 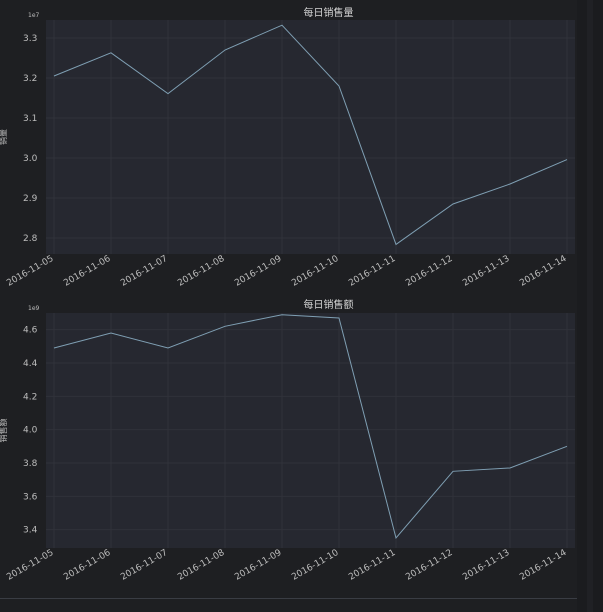 What do you see at coordinates (329, 12) in the screenshot?
I see `chart-title: 每日销售量` at bounding box center [329, 12].